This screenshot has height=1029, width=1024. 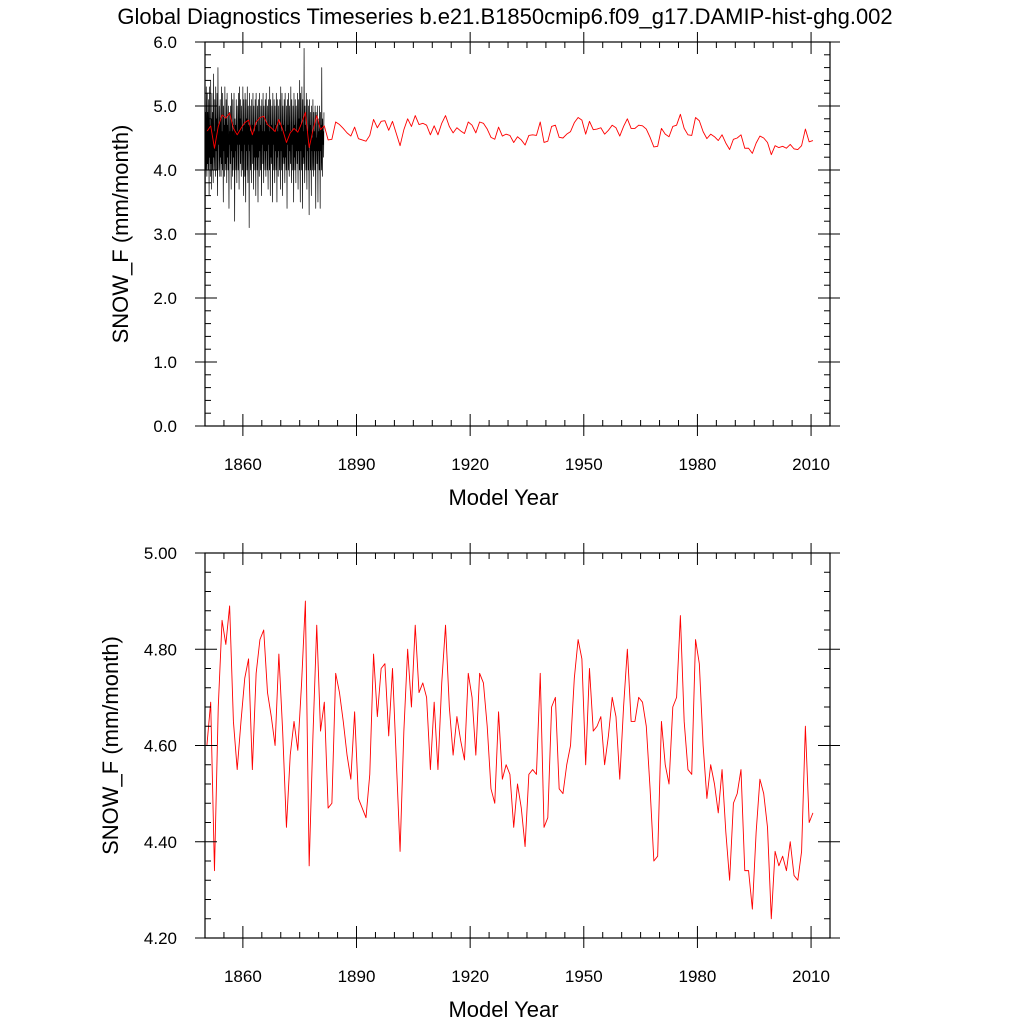 What do you see at coordinates (165, 234) in the screenshot?
I see `y-tick-label: 3.0` at bounding box center [165, 234].